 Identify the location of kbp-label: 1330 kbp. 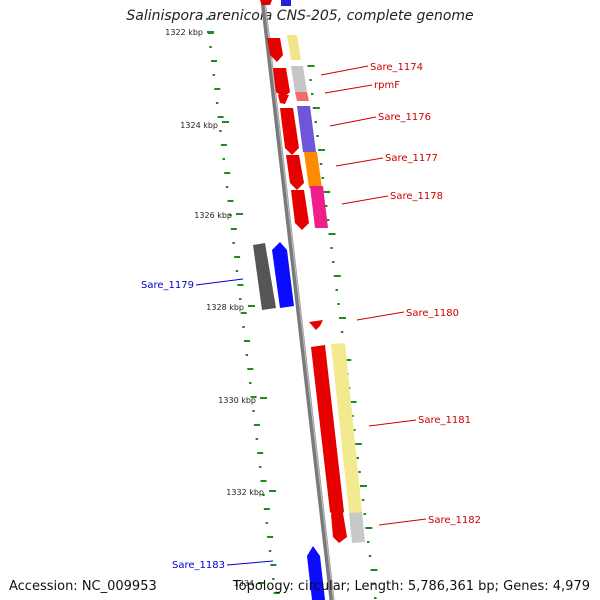
(237, 400).